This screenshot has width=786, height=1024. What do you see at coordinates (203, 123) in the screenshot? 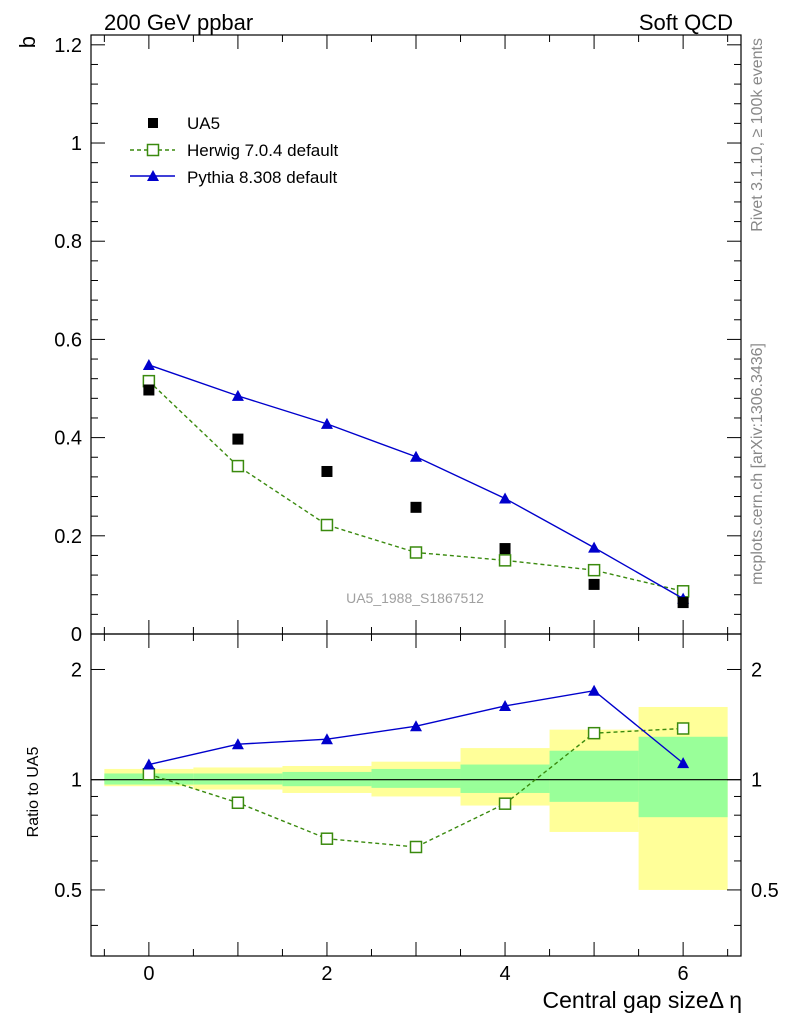
I see `legend-label-ua5: UA5` at bounding box center [203, 123].